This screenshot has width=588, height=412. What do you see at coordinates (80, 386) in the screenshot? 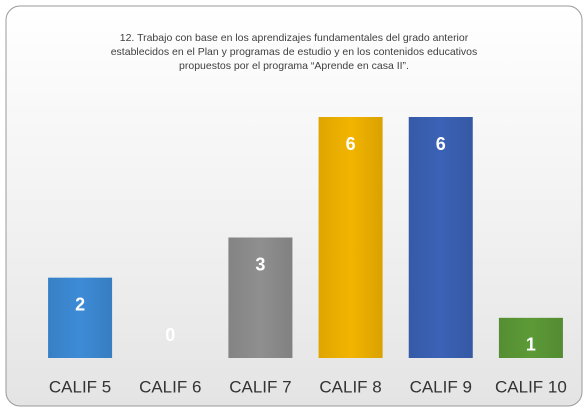
I see `x-tick-label: CALIF 5` at bounding box center [80, 386].